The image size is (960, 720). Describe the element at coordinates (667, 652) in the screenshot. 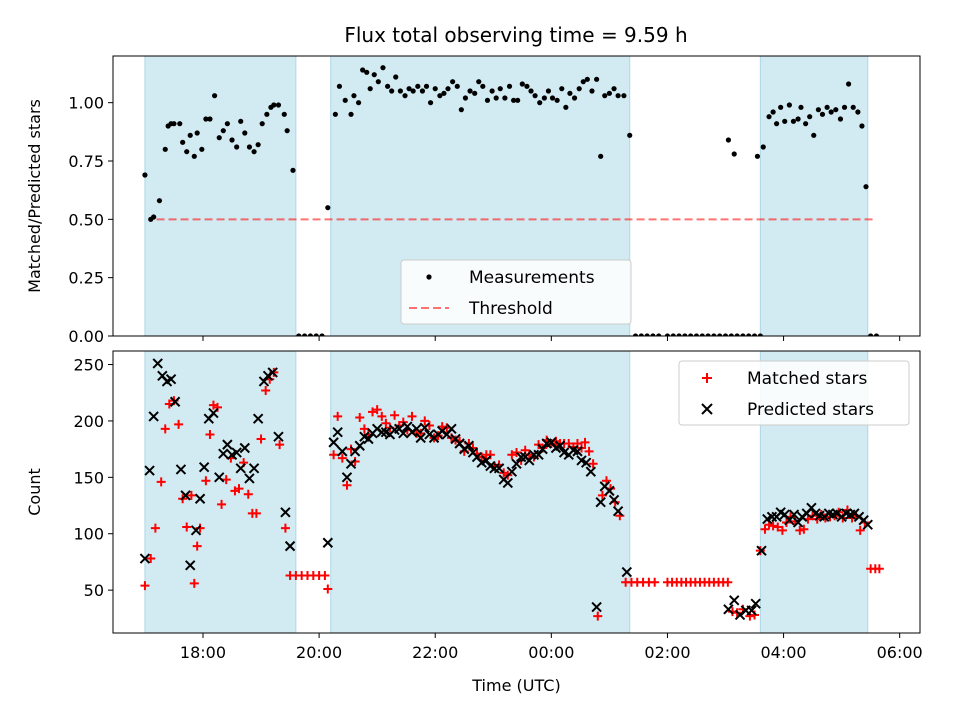

I see `x-tick-label: 02:00` at that location.